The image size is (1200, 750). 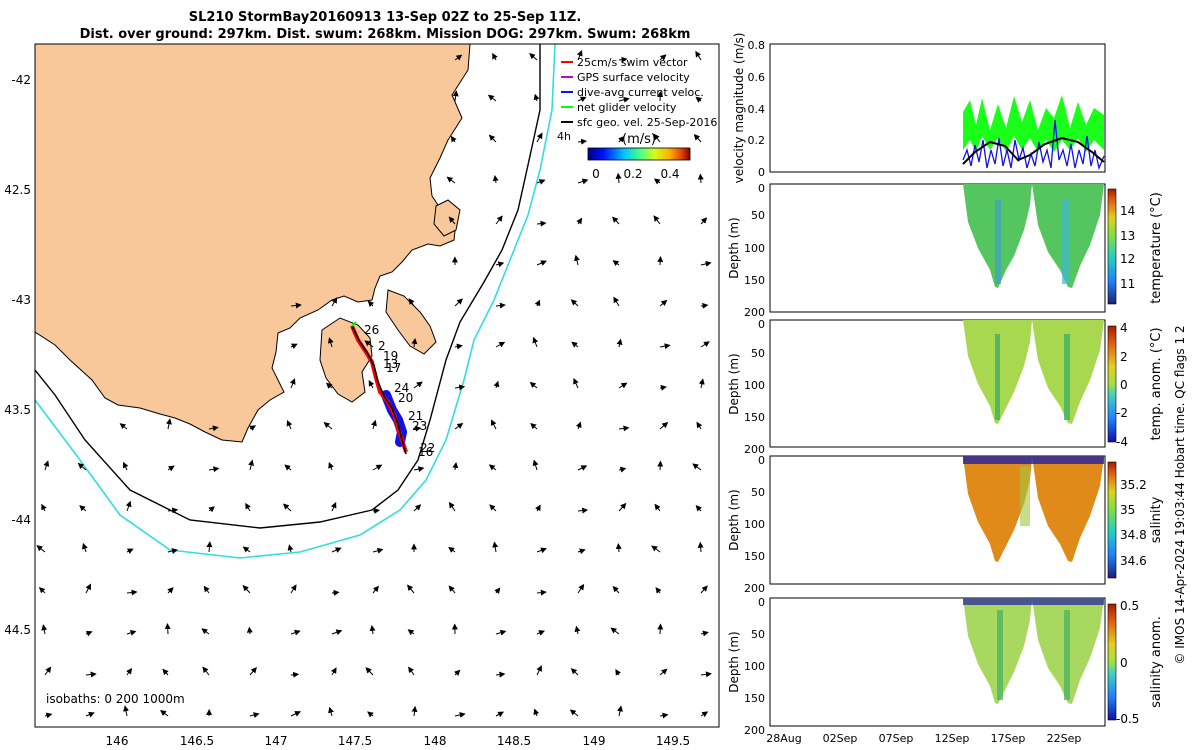 What do you see at coordinates (754, 698) in the screenshot?
I see `depth-tick: 150` at bounding box center [754, 698].